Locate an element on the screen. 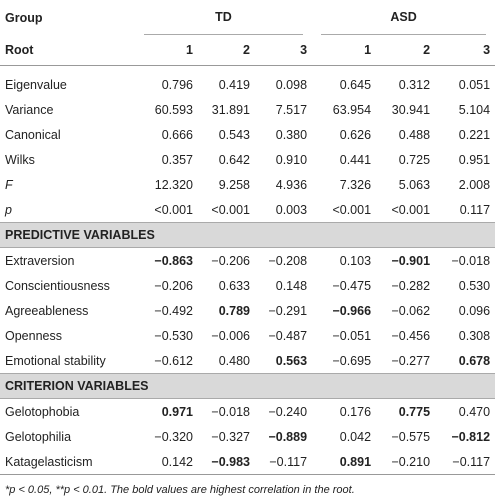 This screenshot has width=495, height=498. cell: −0.475 is located at coordinates (352, 285).